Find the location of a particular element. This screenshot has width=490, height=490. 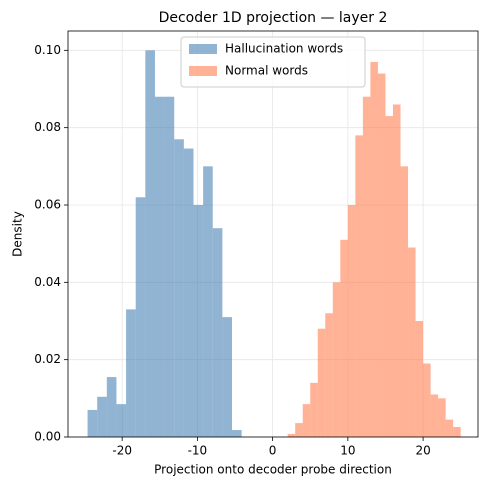

legend-box is located at coordinates (273, 62).